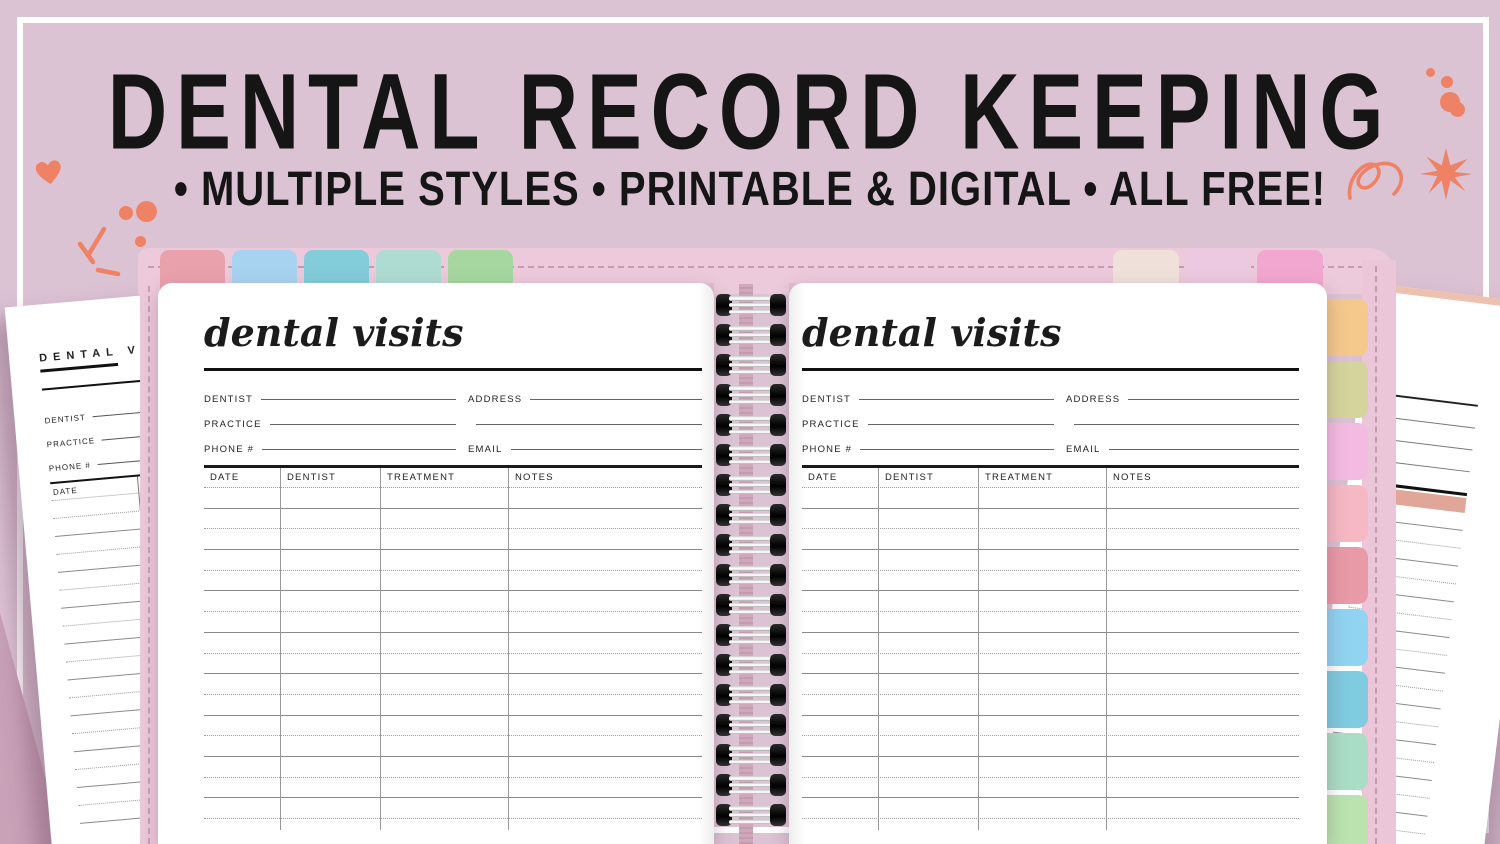 The width and height of the screenshot is (1500, 844). What do you see at coordinates (534, 477) in the screenshot?
I see `column-header-notes: NOTES` at bounding box center [534, 477].